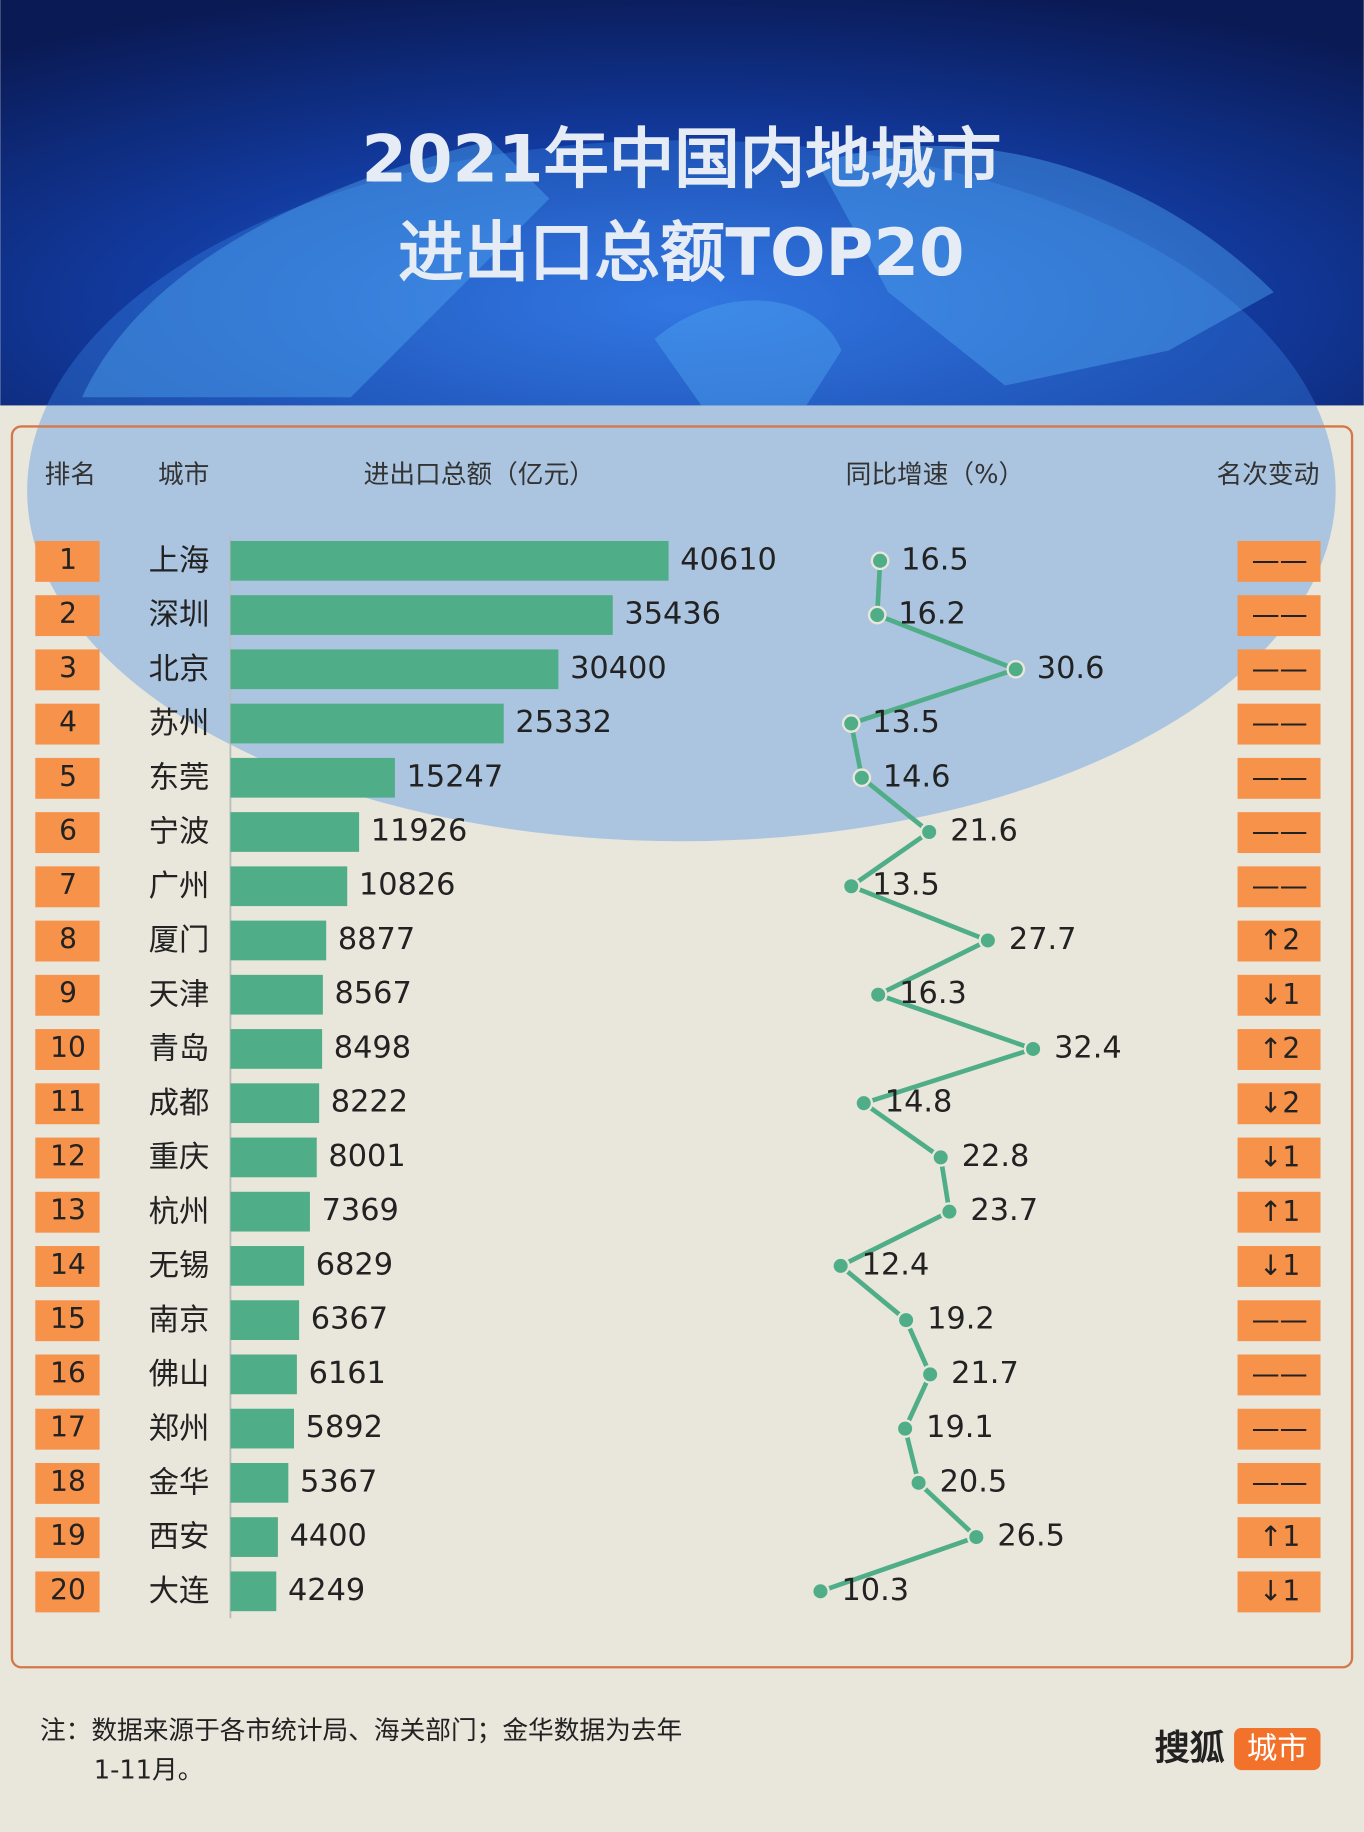  What do you see at coordinates (68, 1535) in the screenshot?
I see `rank-label: 19` at bounding box center [68, 1535].